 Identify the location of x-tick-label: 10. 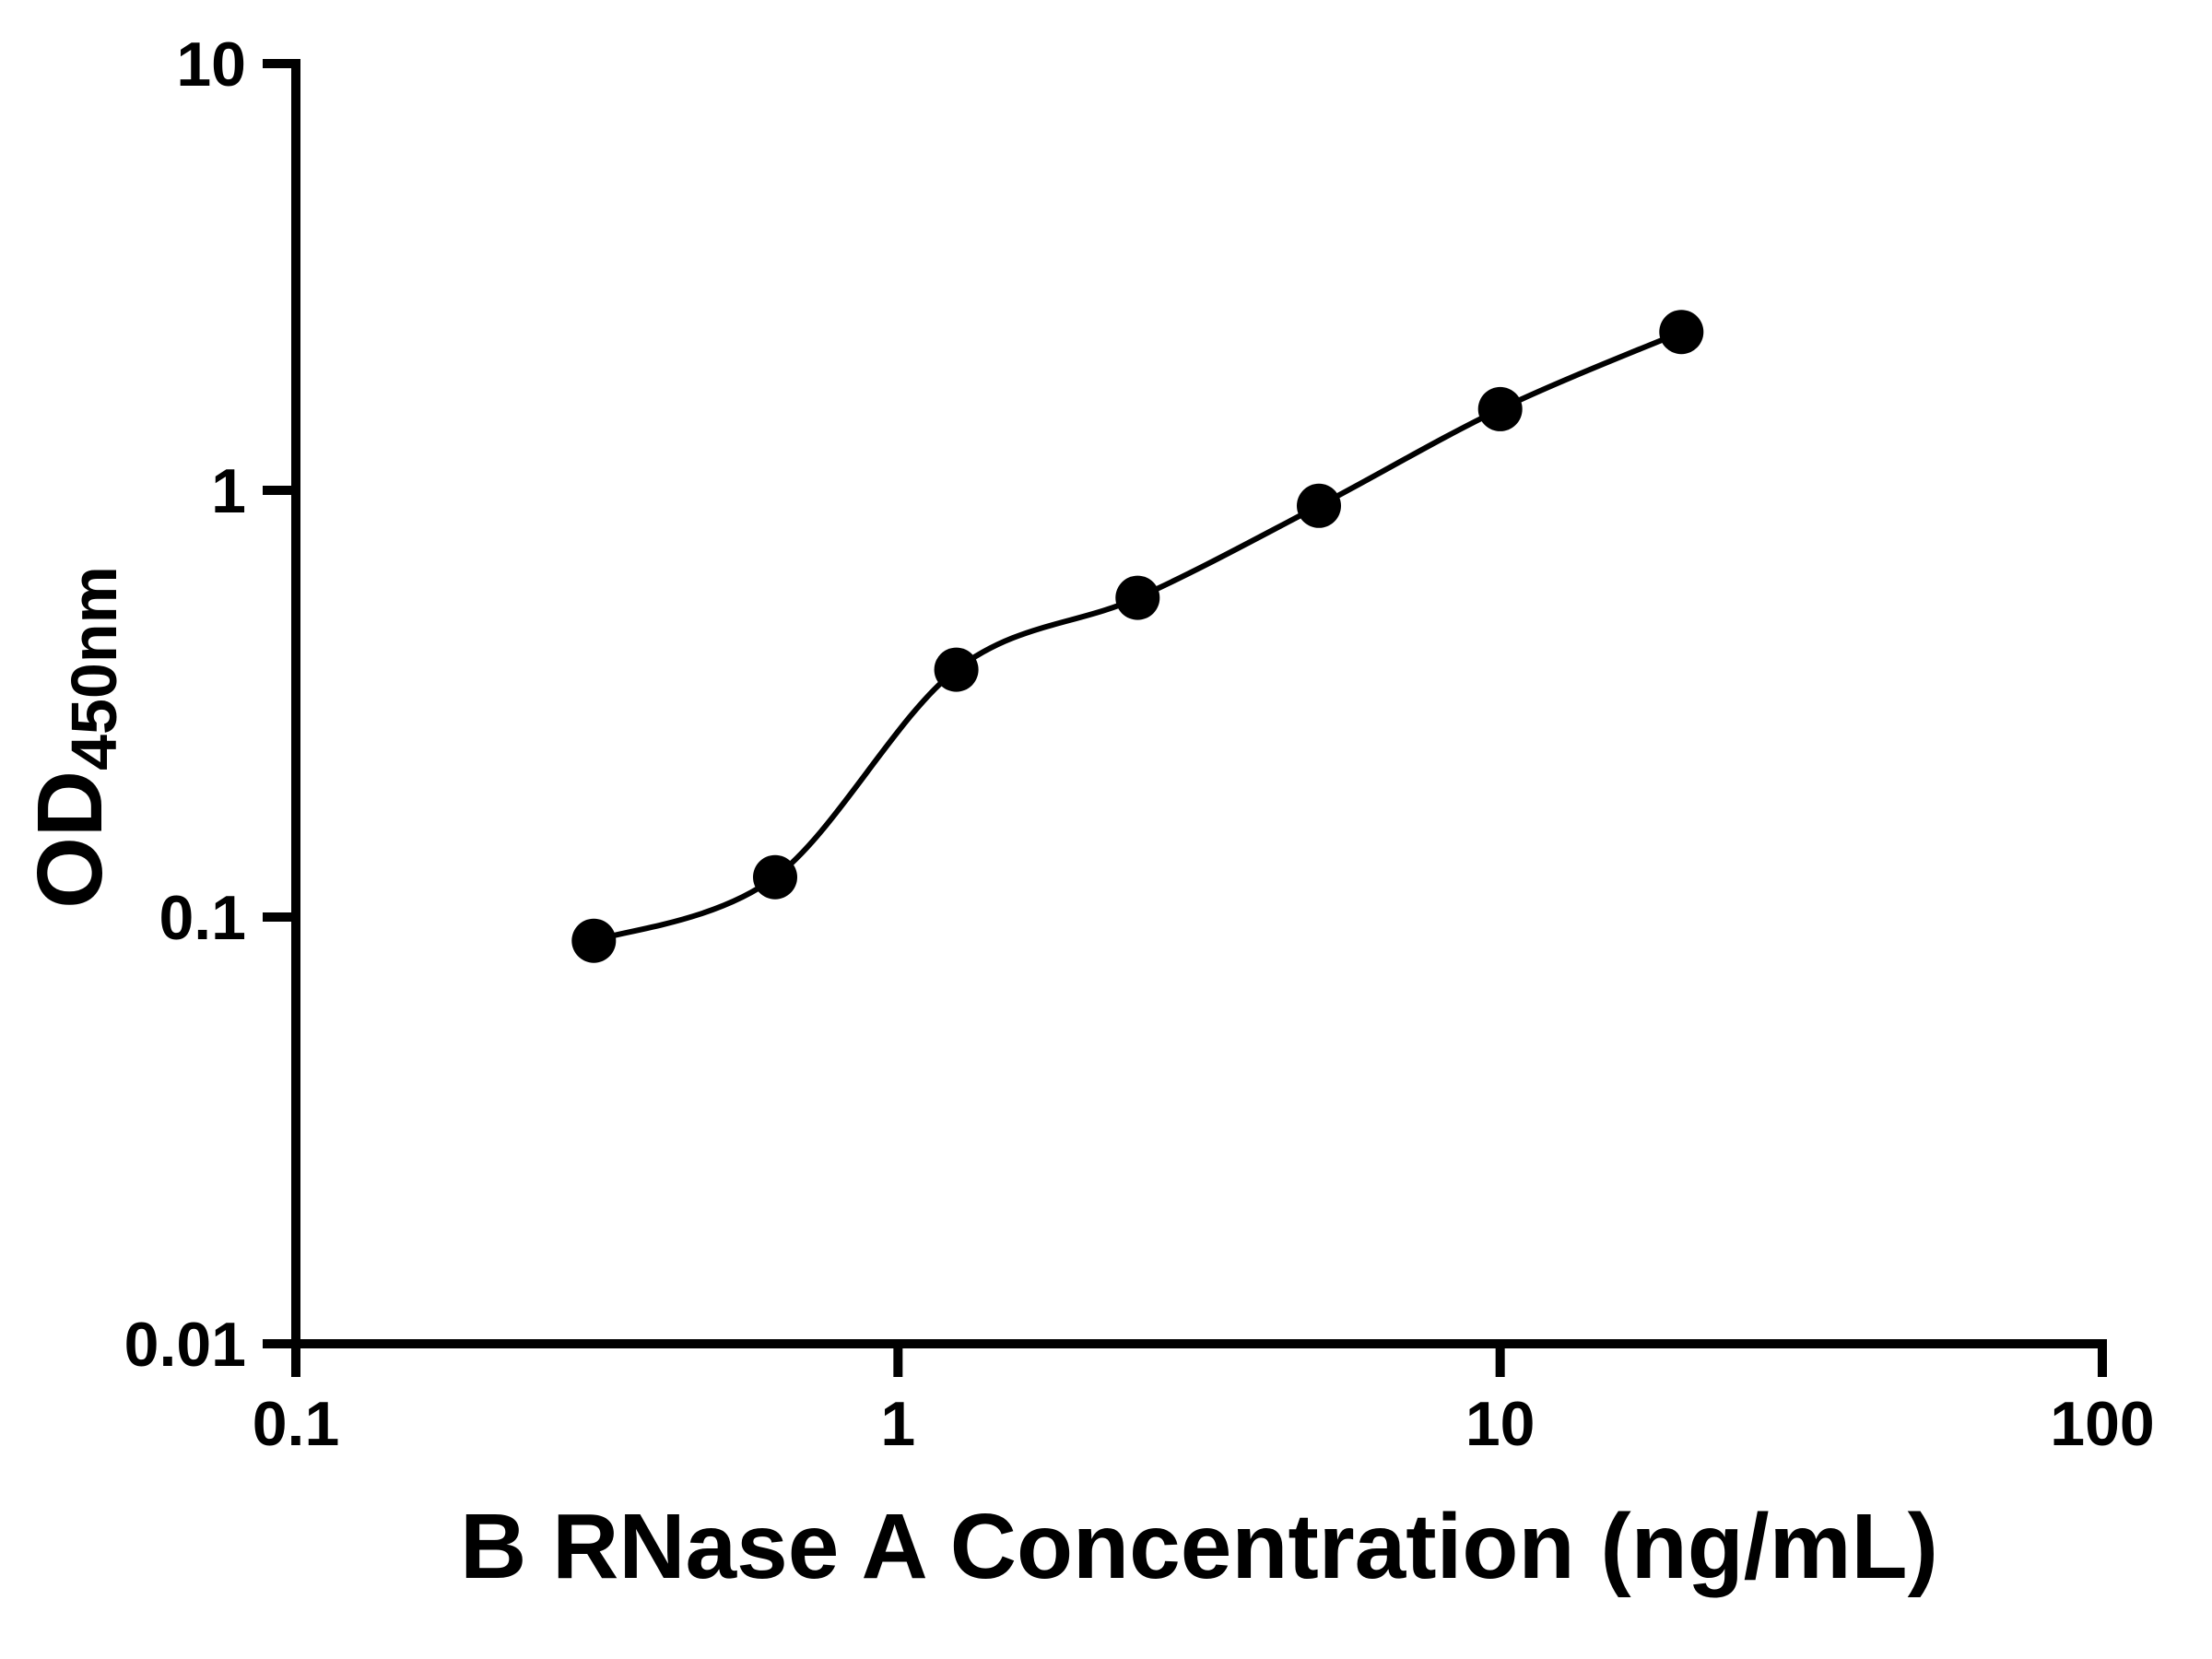
(1500, 1424).